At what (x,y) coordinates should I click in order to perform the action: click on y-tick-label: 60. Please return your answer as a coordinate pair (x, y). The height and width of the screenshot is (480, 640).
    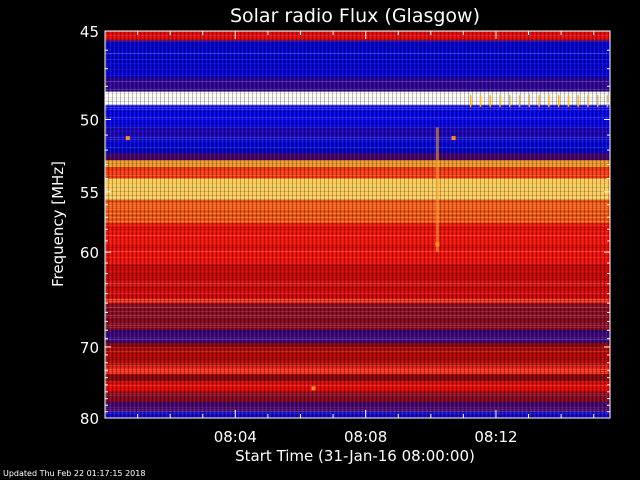
    Looking at the image, I should click on (89, 253).